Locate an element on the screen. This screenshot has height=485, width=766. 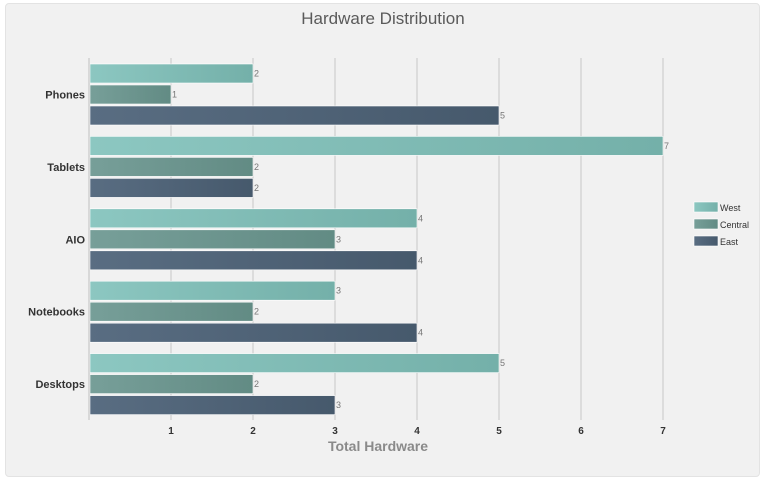
legend-swatch-central is located at coordinates (706, 224).